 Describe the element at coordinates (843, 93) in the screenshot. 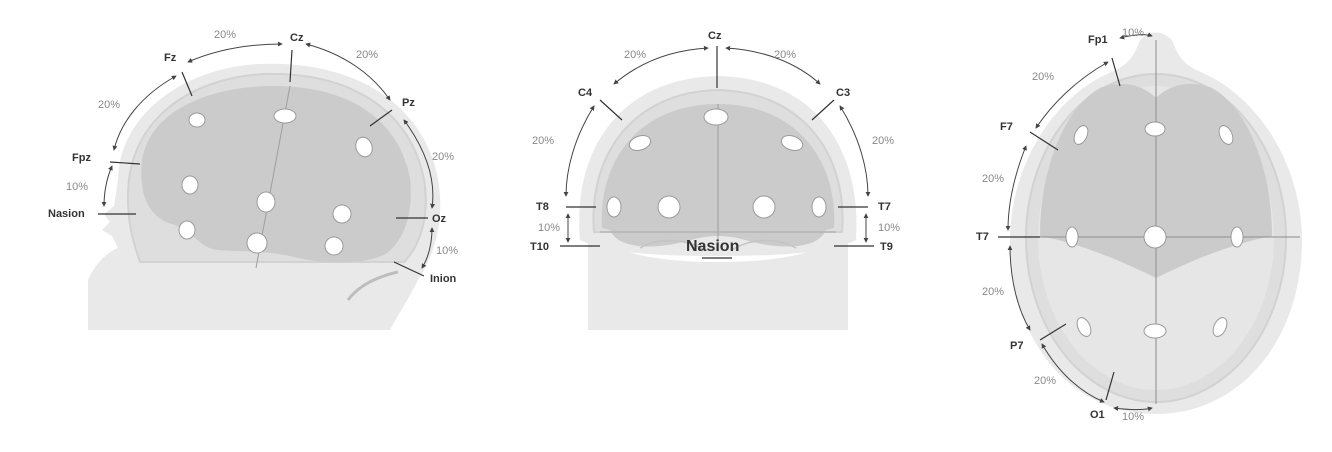

I see `label-c3: C3` at that location.